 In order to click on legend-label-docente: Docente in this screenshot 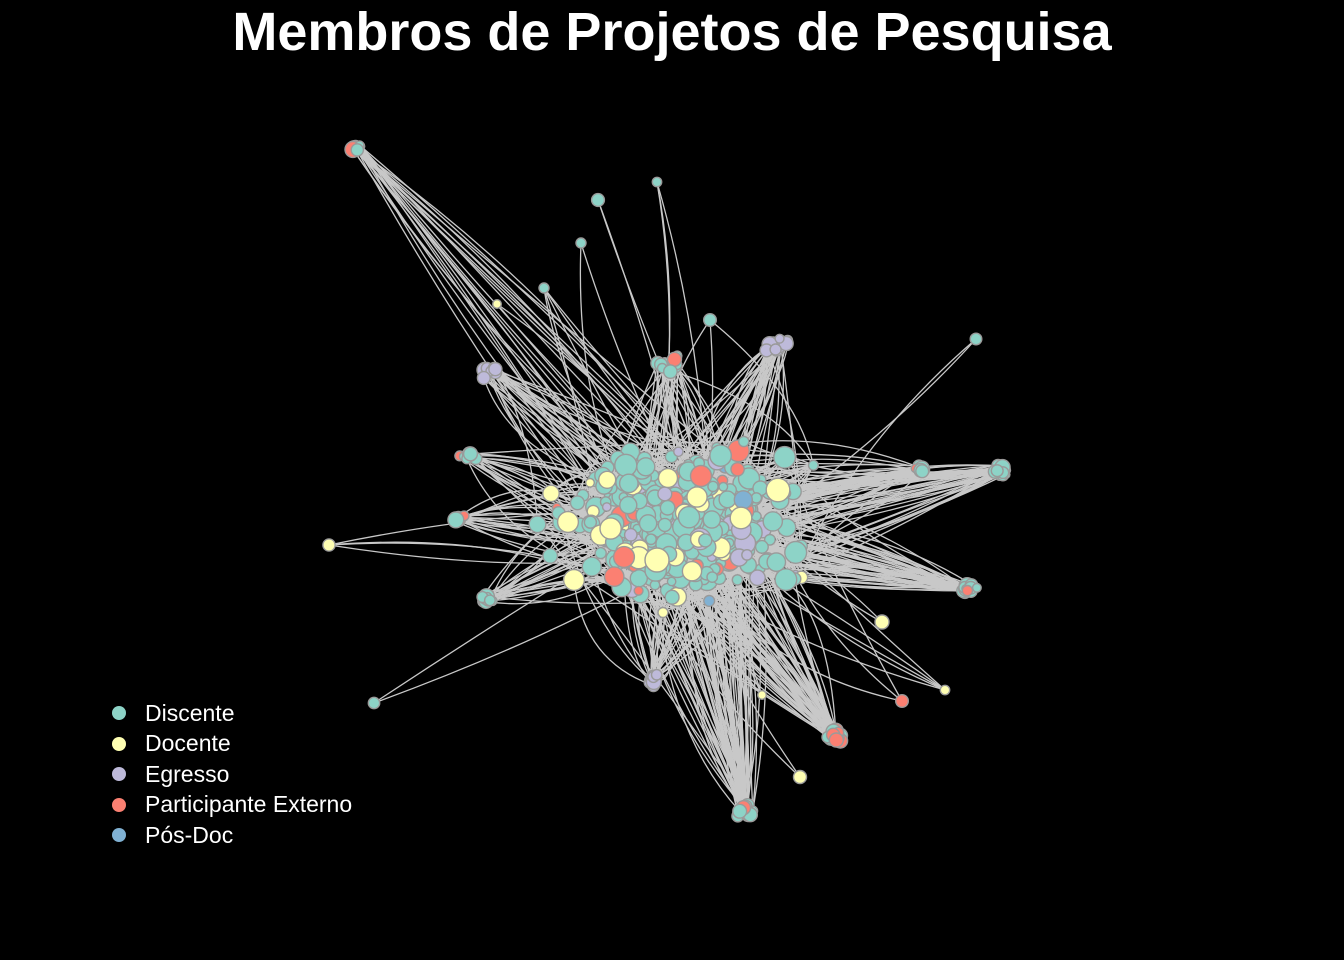, I will do `click(188, 743)`.